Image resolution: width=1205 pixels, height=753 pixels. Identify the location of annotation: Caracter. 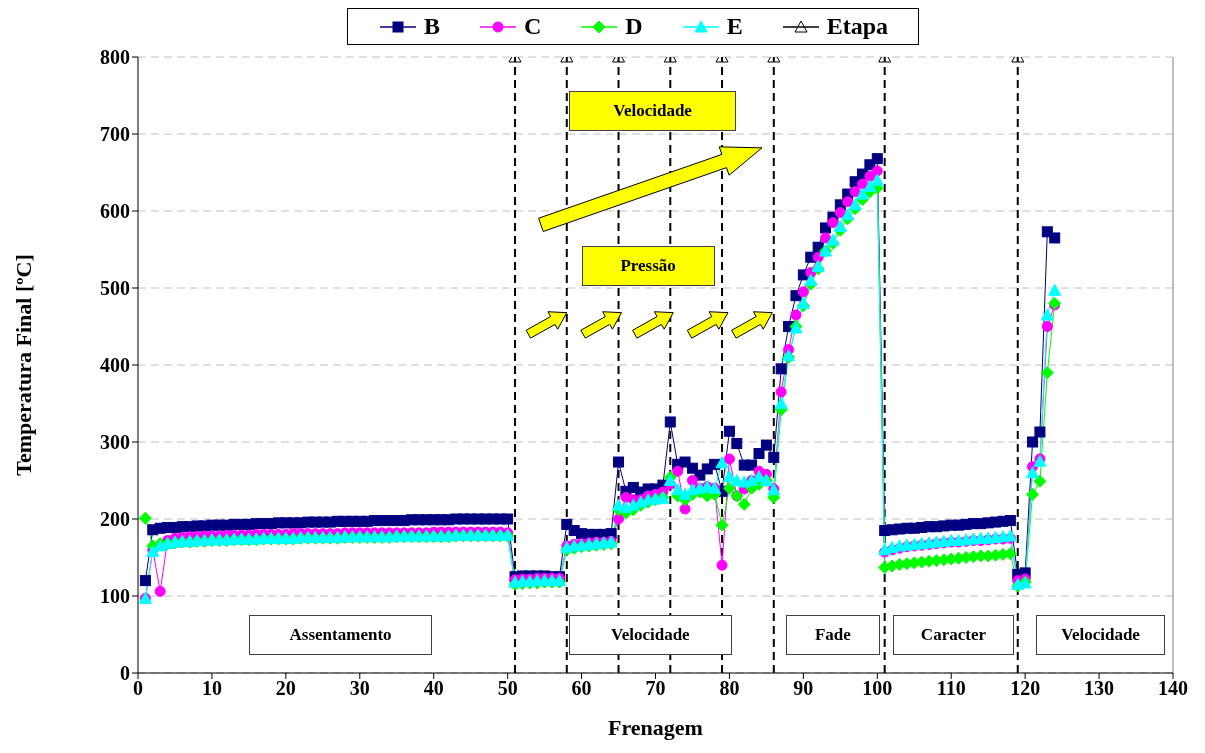
(953, 634).